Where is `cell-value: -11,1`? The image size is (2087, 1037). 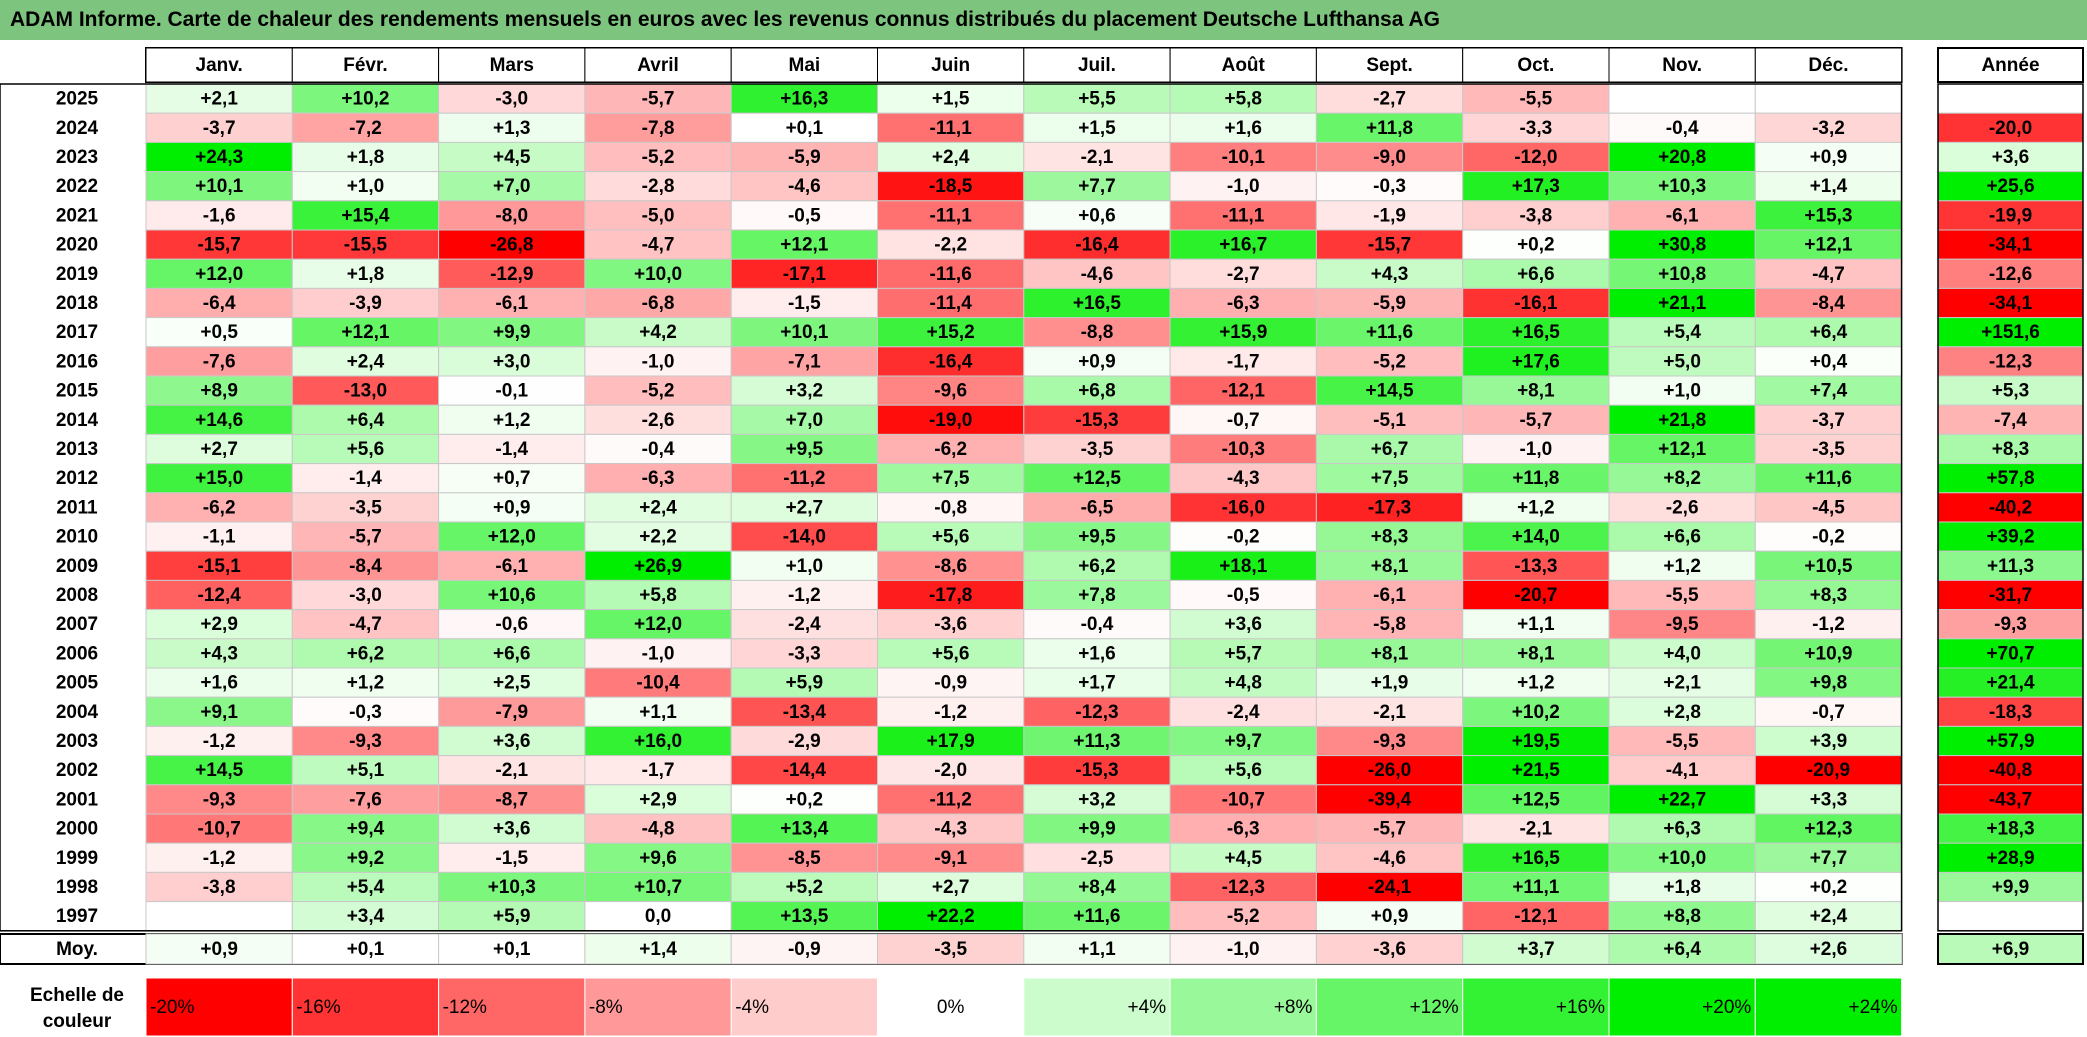
cell-value: -11,1 is located at coordinates (951, 128).